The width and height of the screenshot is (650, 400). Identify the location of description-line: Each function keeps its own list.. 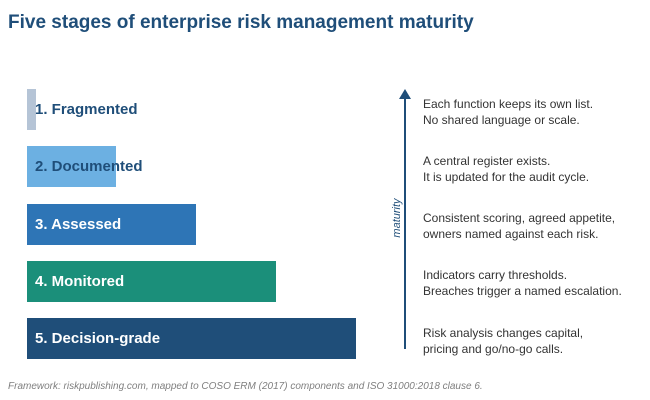
(508, 104).